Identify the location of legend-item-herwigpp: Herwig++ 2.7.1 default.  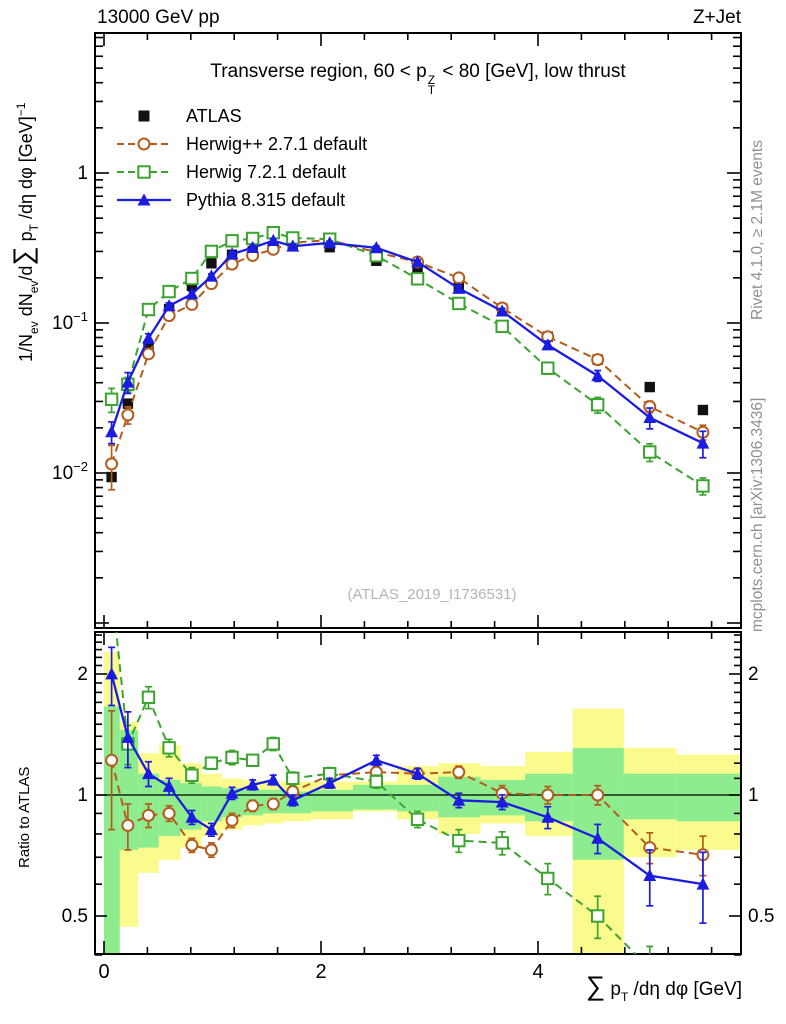
(241, 144).